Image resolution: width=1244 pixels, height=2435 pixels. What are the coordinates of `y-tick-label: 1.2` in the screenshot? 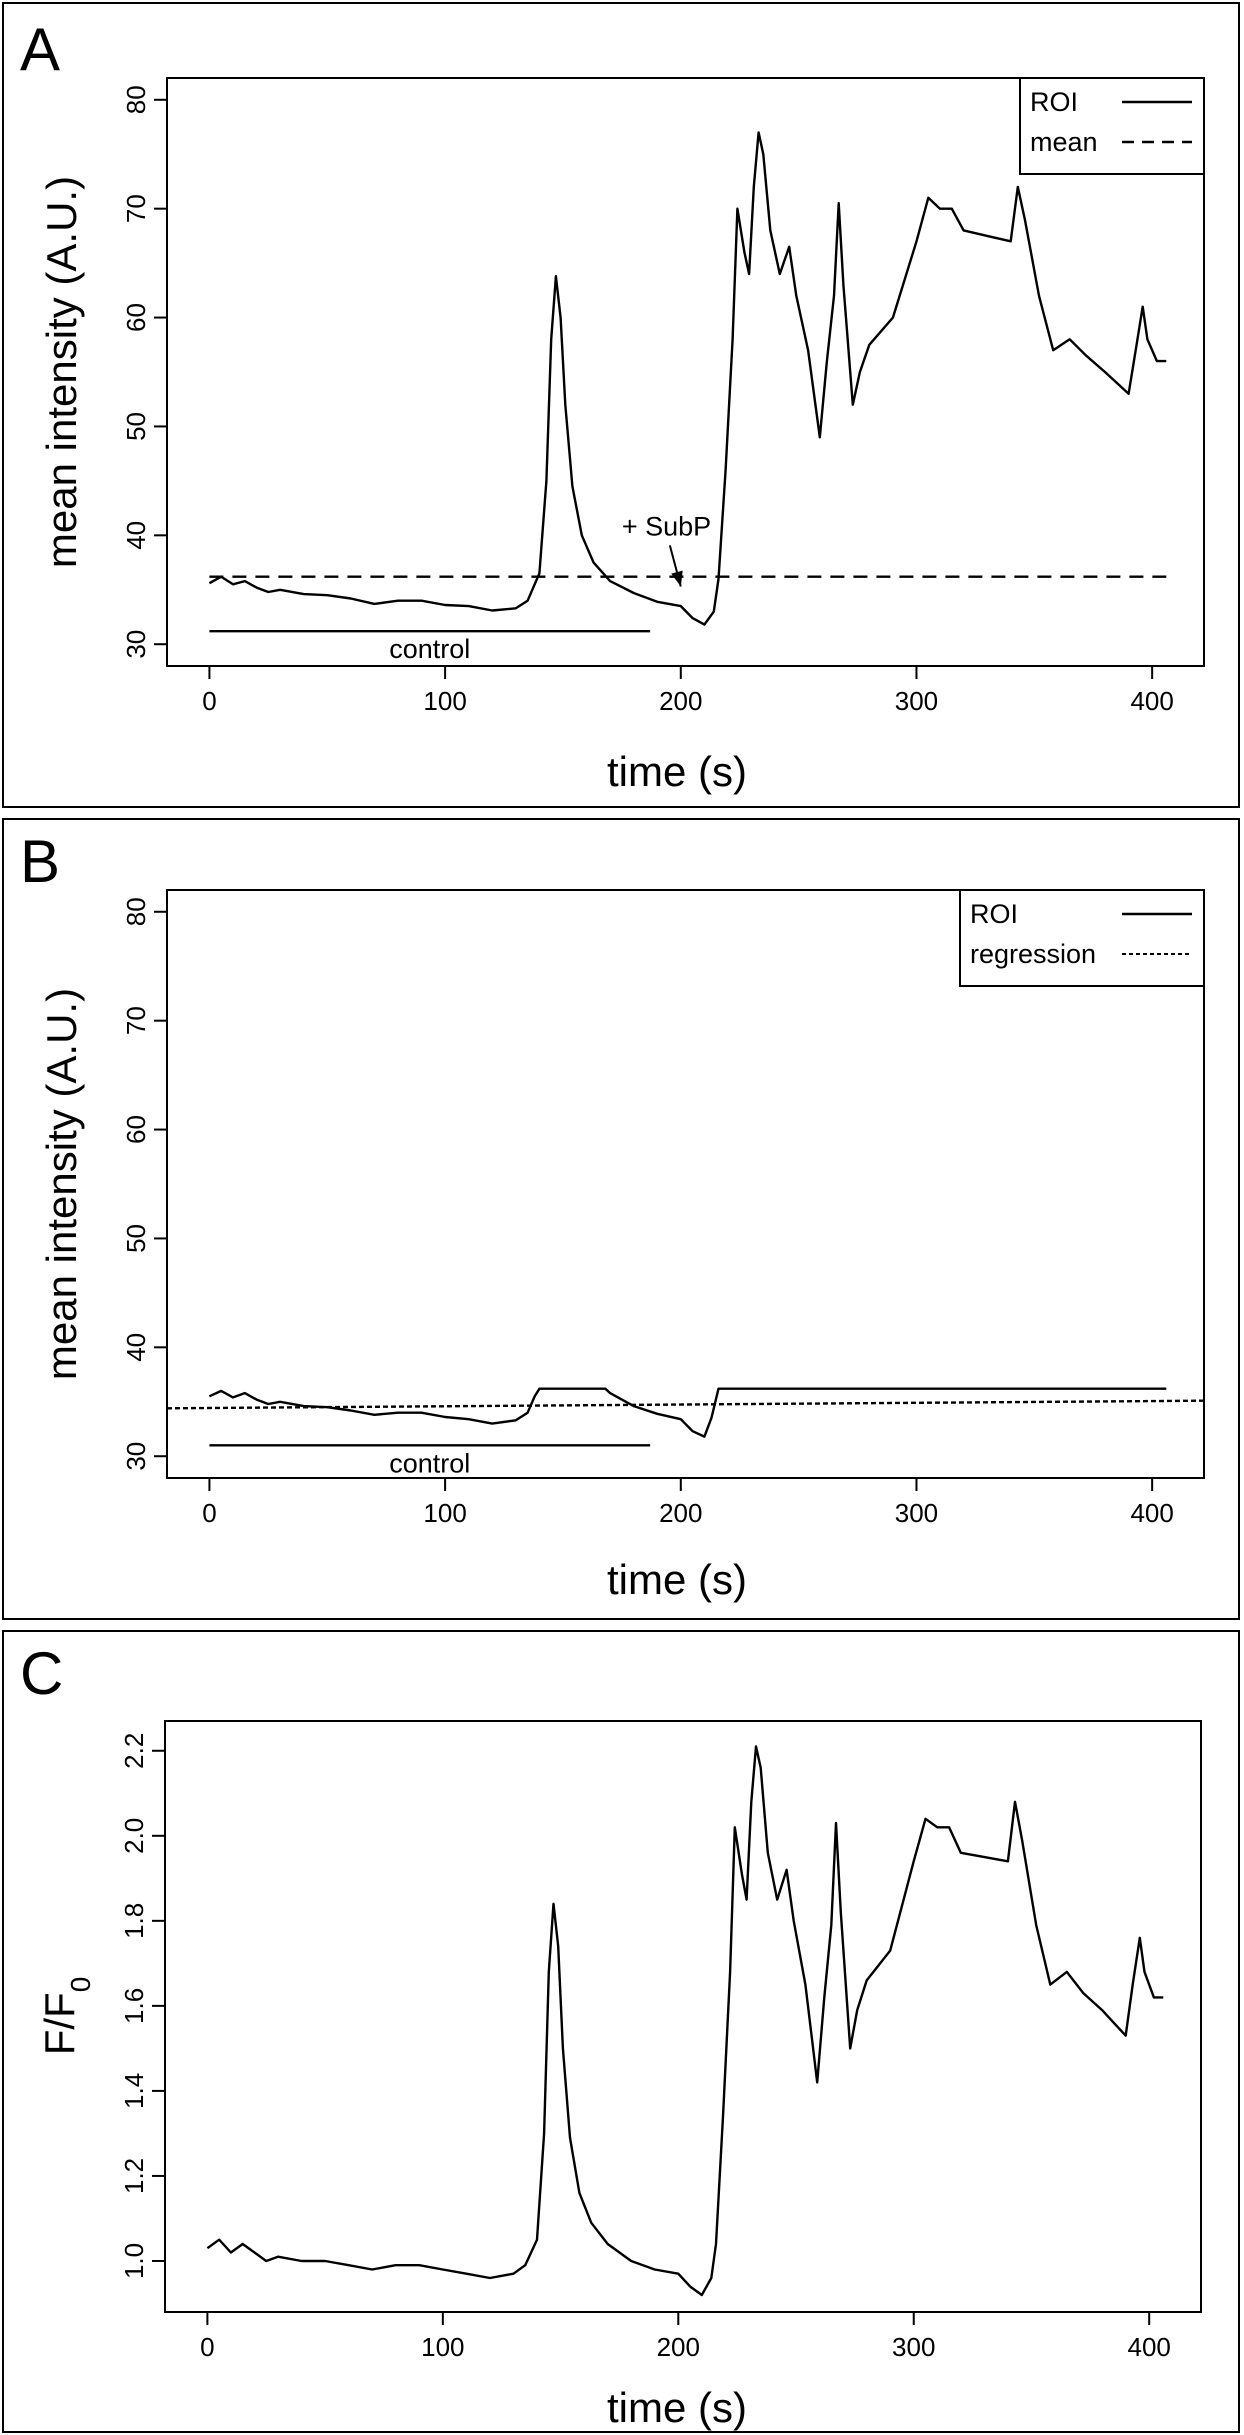 It's located at (134, 2176).